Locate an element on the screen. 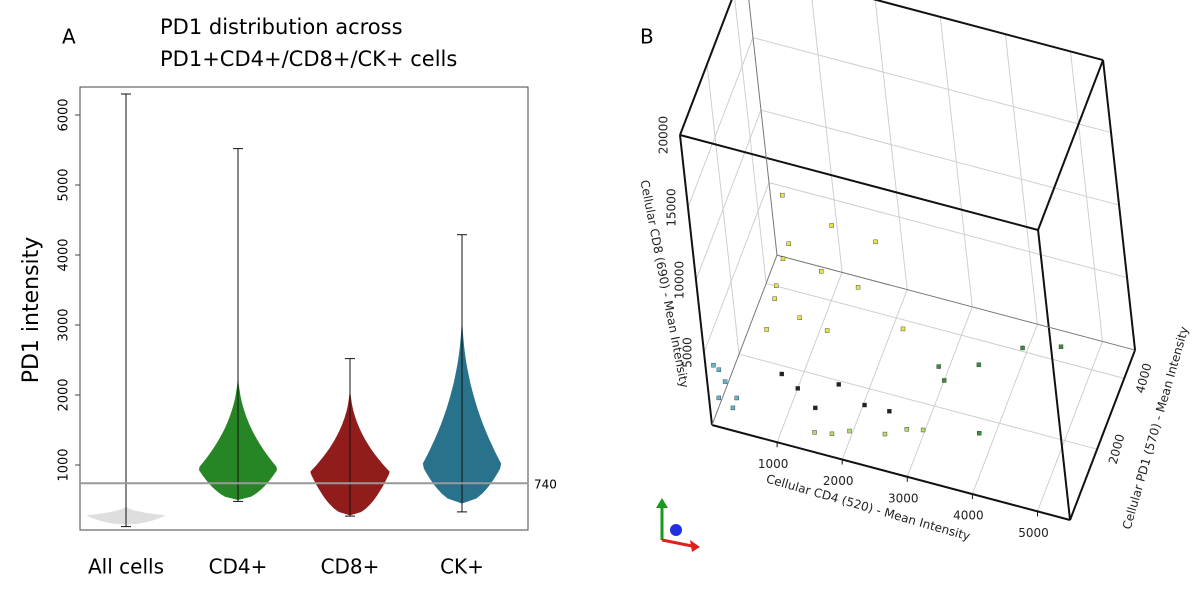 The image size is (1199, 601). orientation-icon is located at coordinates (678, 525).